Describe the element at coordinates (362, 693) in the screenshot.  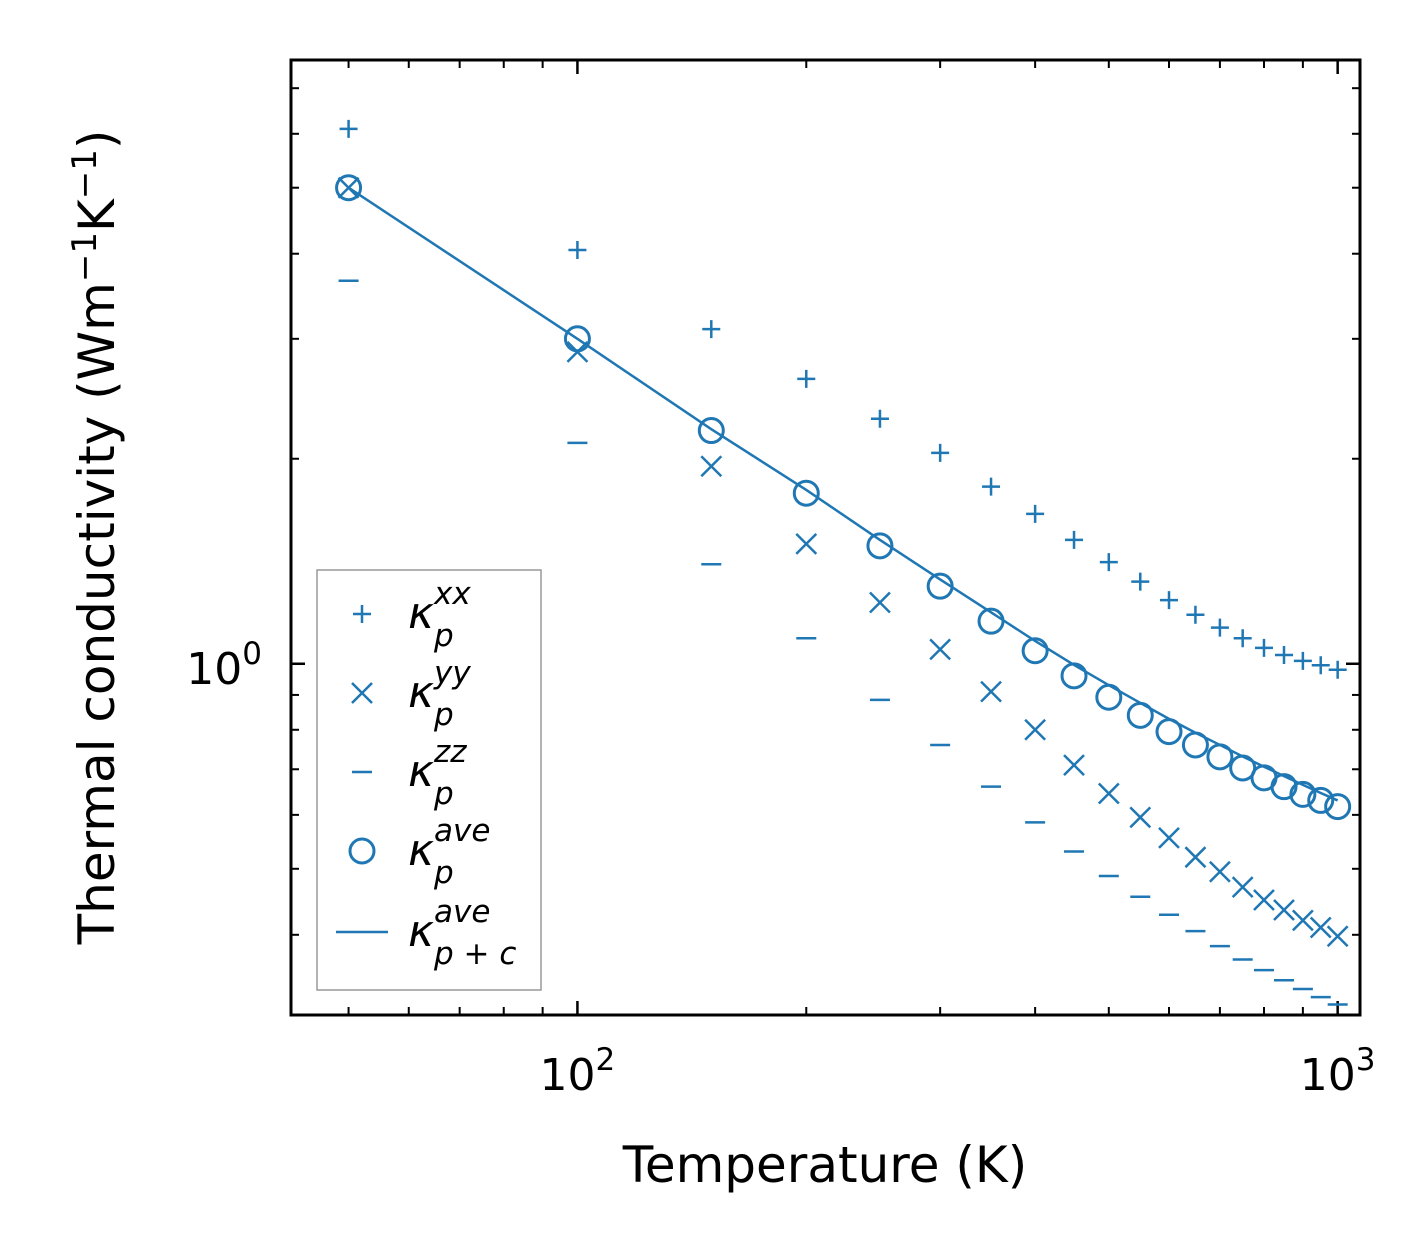
I see `legend-marker-kappa_p_yy` at that location.